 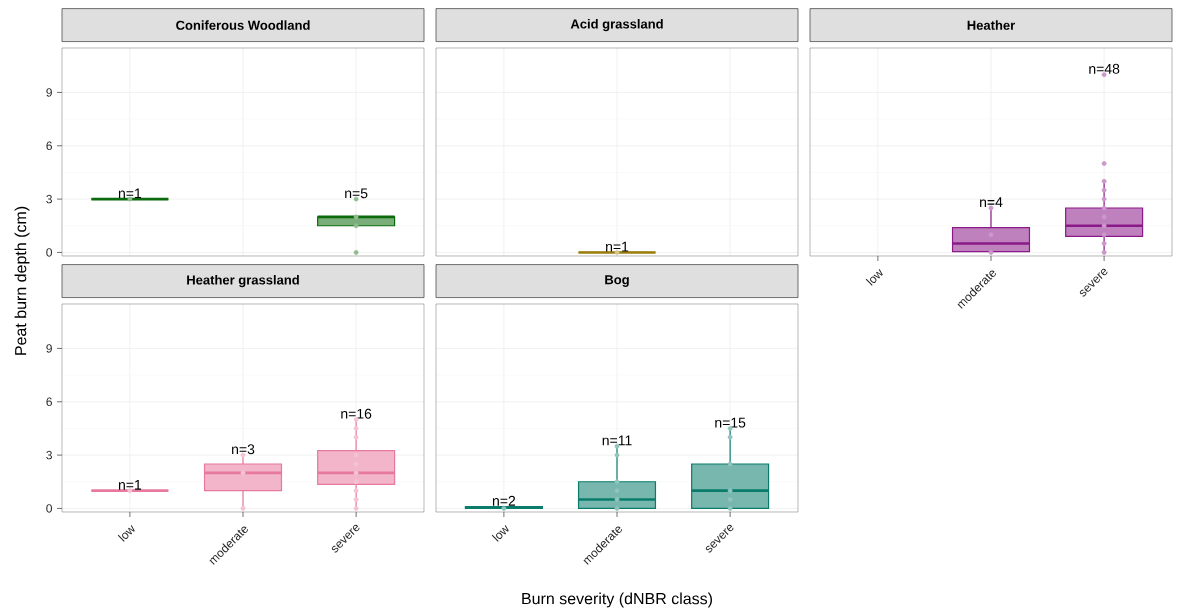 What do you see at coordinates (243, 281) in the screenshot?
I see `chart-title: Heather grassland` at bounding box center [243, 281].